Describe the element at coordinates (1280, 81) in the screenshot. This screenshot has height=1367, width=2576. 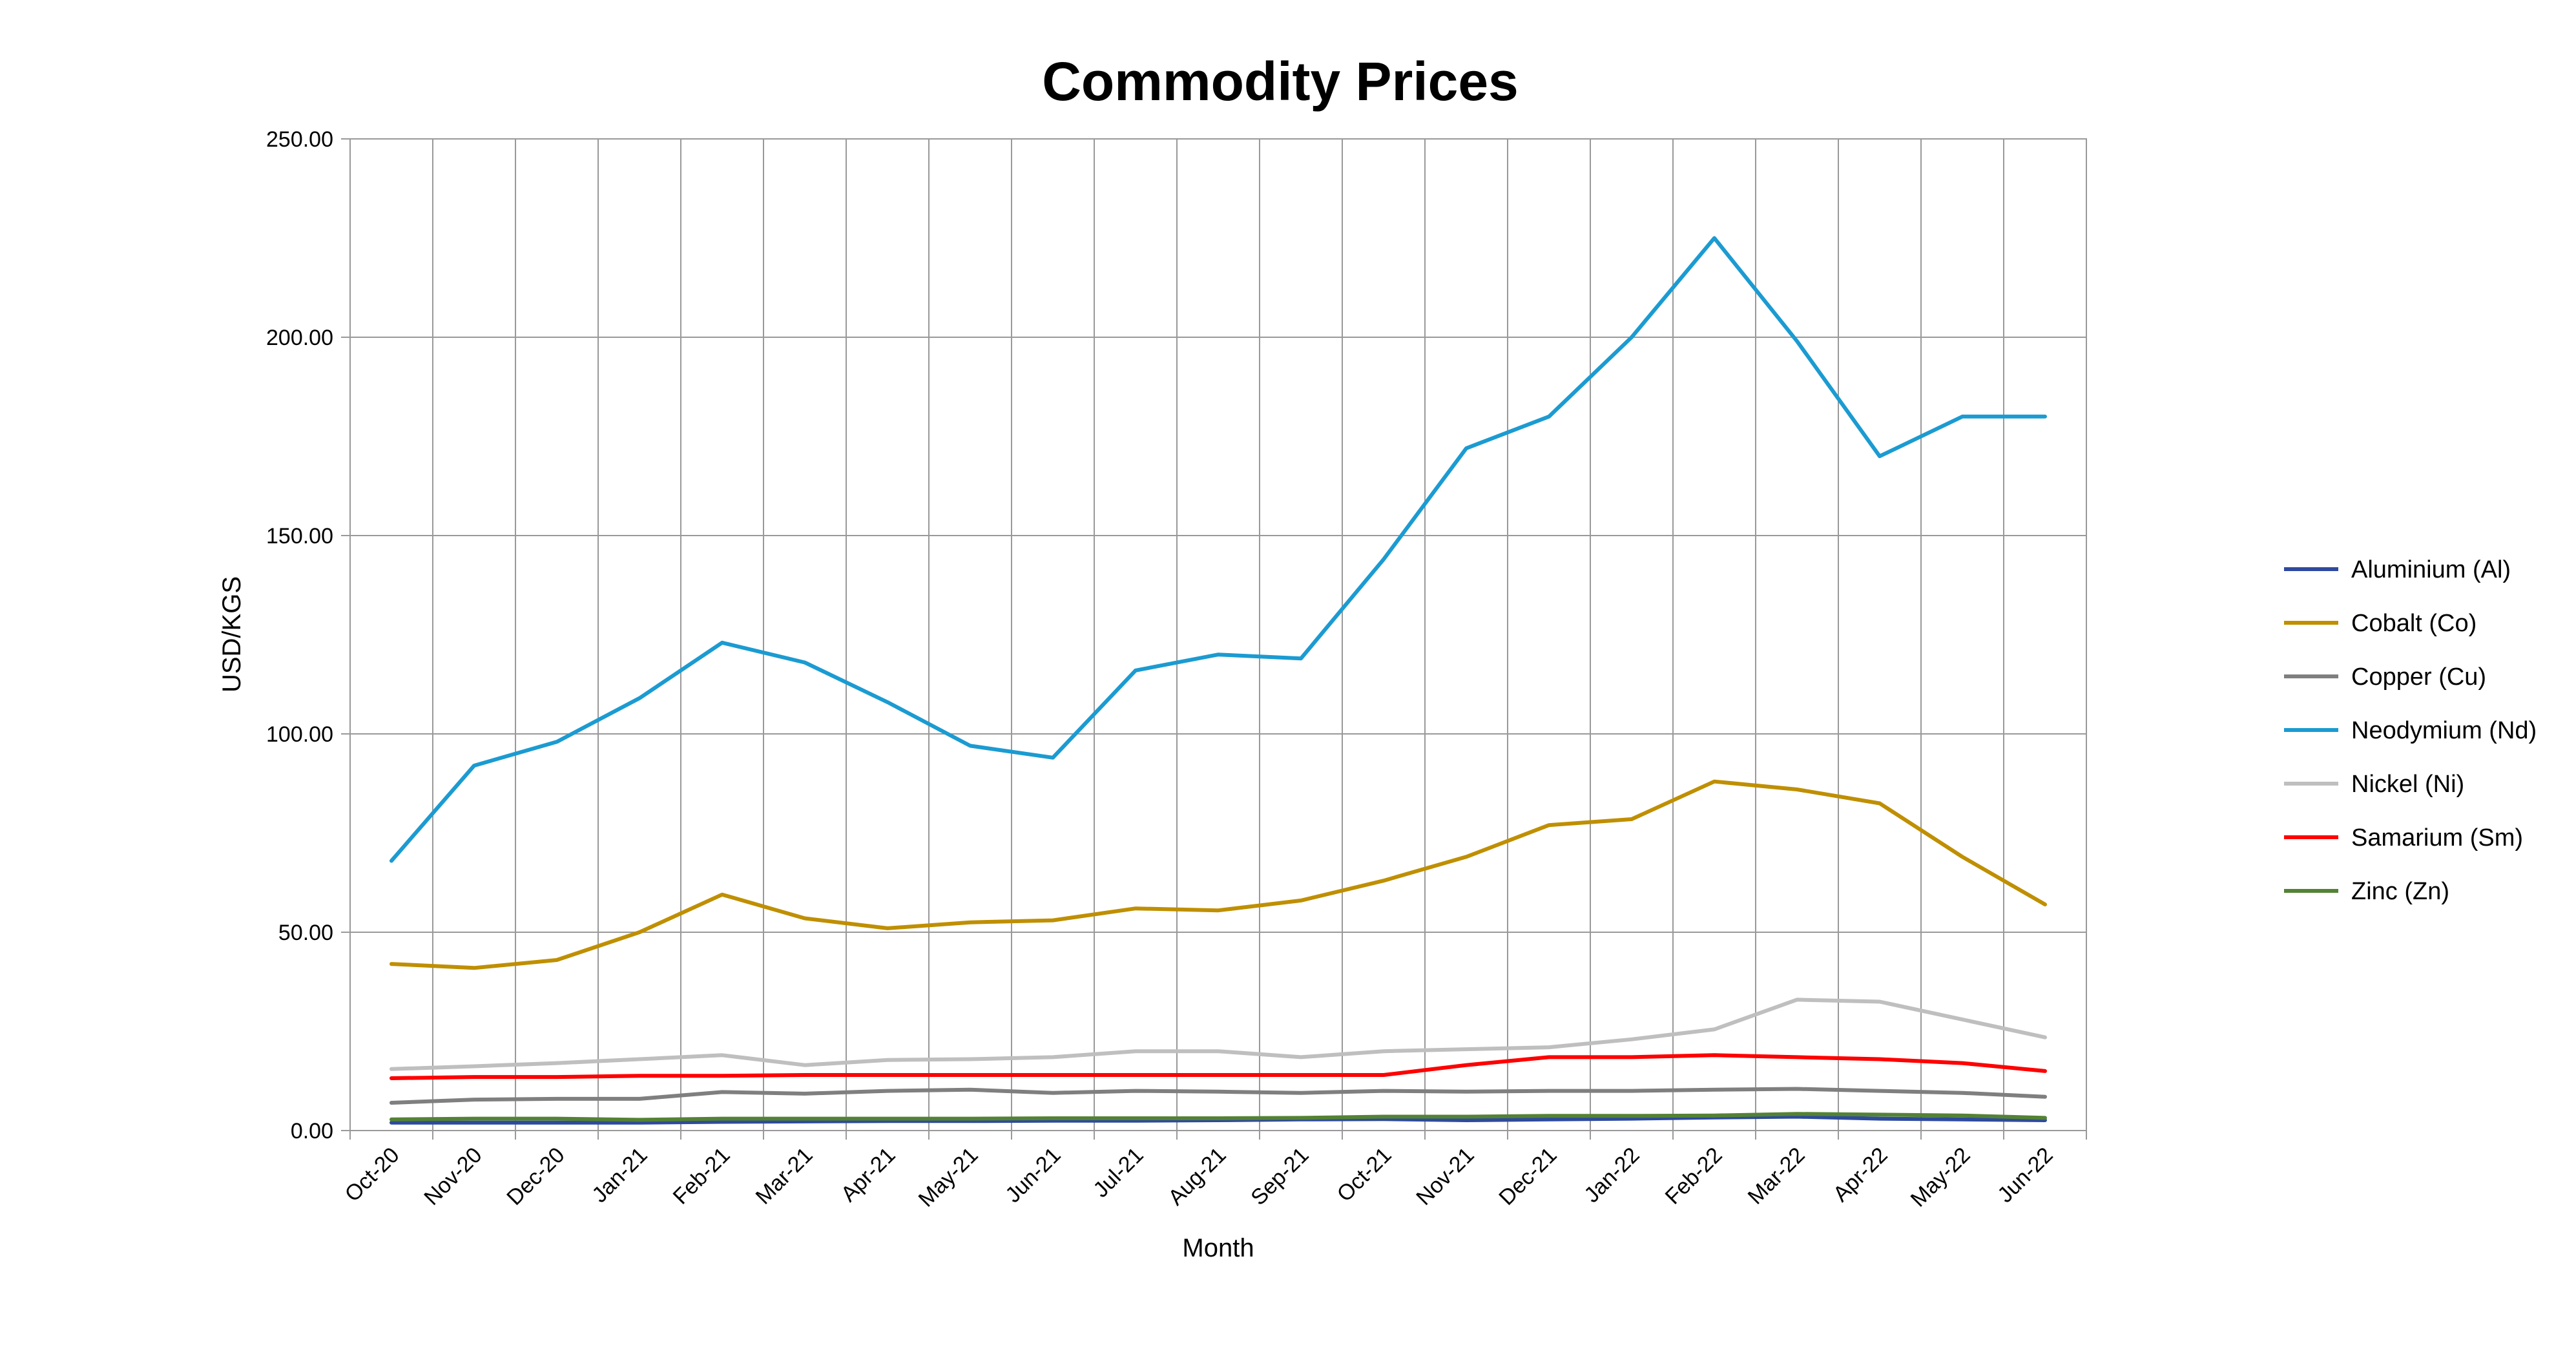
I see `chart-title: Commodity Prices` at that location.